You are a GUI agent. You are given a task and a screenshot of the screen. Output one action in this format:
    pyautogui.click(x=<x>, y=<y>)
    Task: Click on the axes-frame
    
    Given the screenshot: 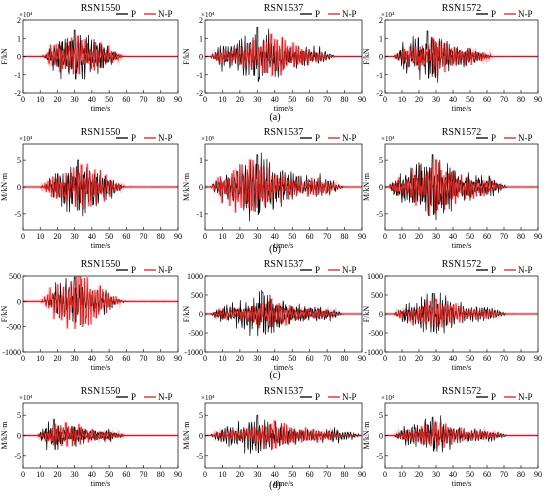 What is the action you would take?
    pyautogui.click(x=100, y=314)
    